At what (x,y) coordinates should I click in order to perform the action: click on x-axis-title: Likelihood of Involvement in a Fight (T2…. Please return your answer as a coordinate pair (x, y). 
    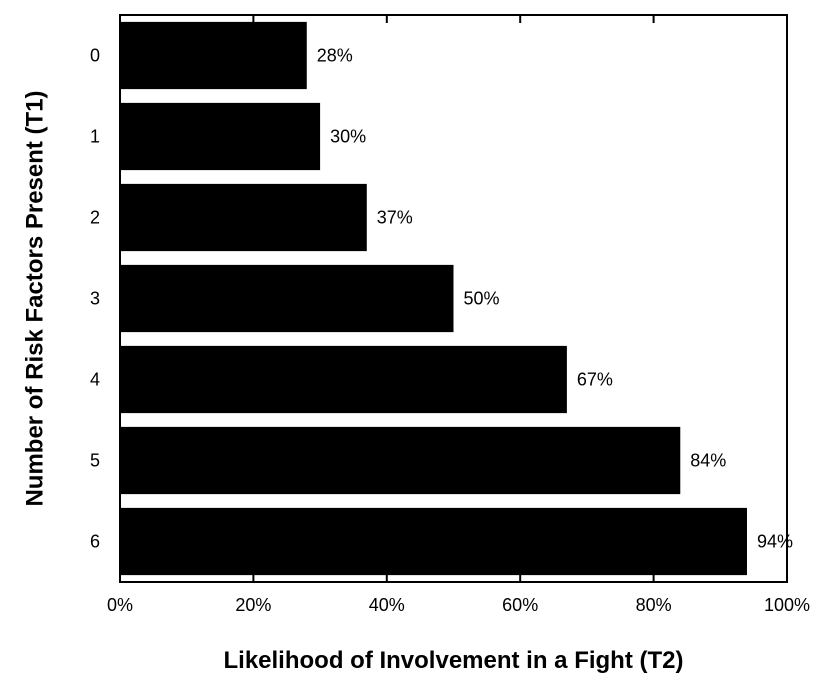
    Looking at the image, I should click on (453, 660).